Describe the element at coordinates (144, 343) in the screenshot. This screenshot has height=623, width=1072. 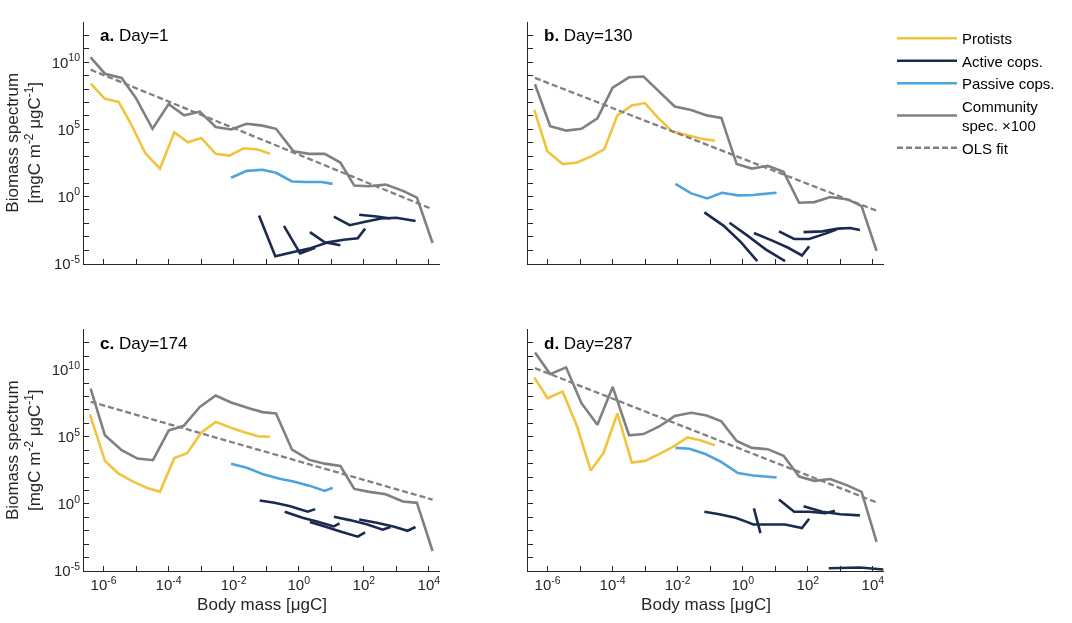
I see `chart-title: c. Day=174` at that location.